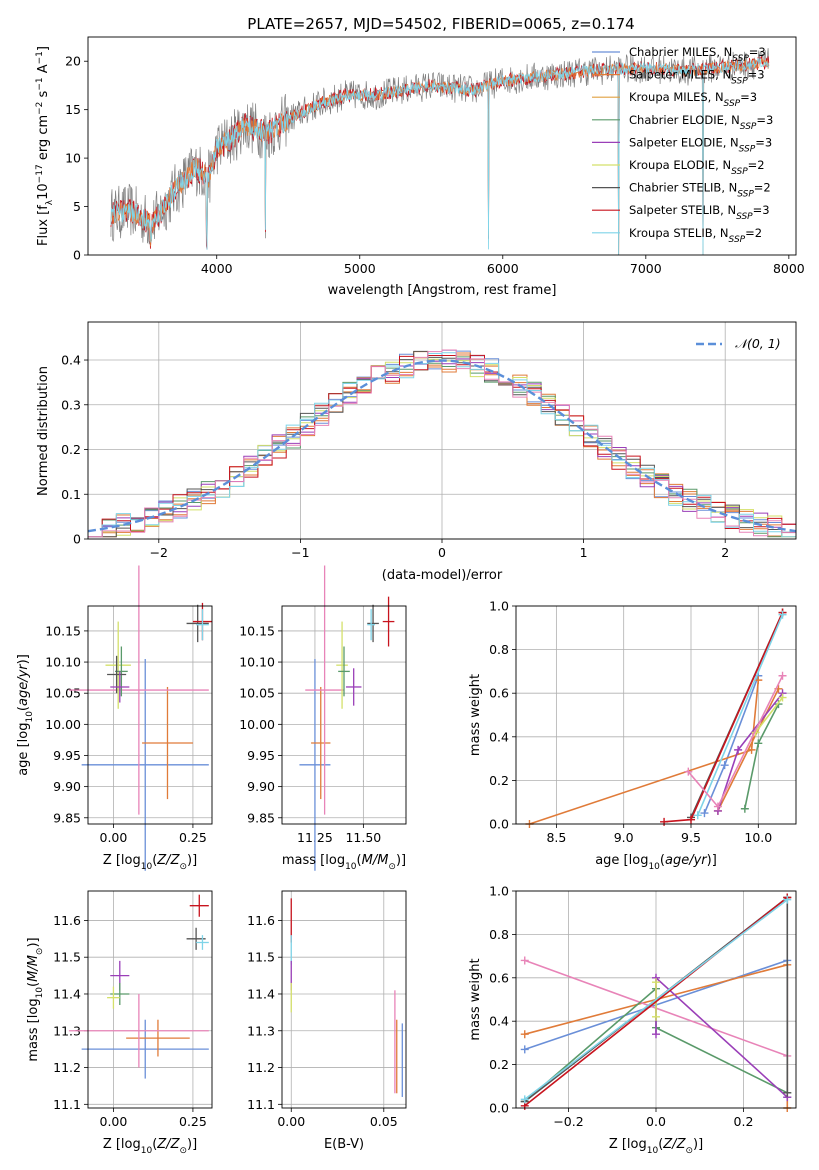  What do you see at coordinates (693, 99) in the screenshot?
I see `legend-entry: Kroupa MILES, NSSP=3` at bounding box center [693, 99].